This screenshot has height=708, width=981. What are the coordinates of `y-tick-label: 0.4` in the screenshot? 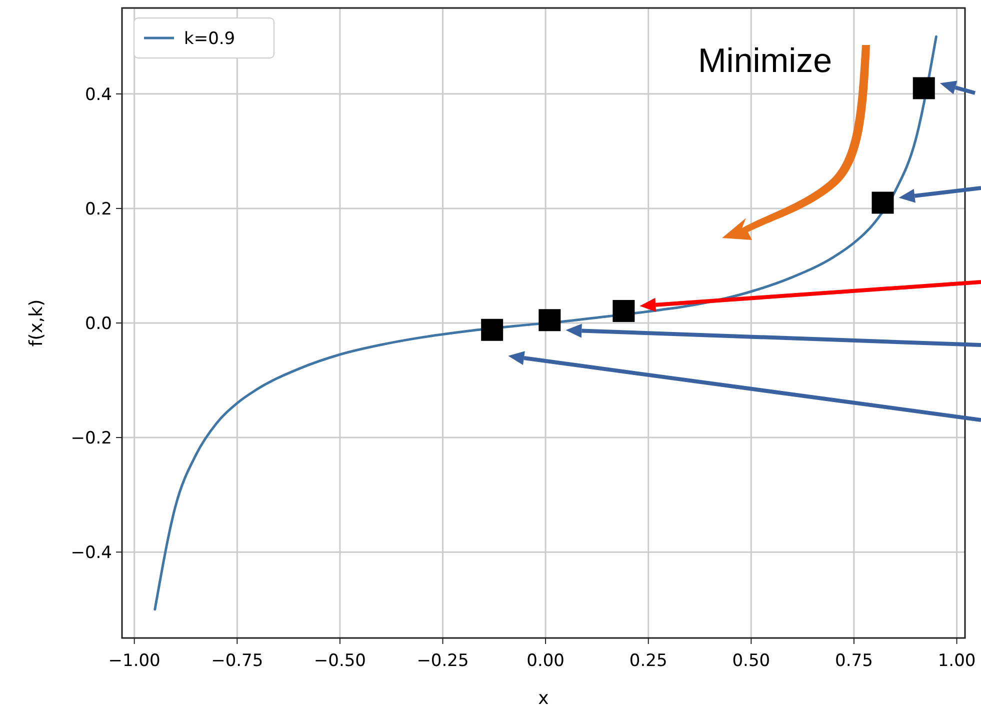 It's located at (98, 94).